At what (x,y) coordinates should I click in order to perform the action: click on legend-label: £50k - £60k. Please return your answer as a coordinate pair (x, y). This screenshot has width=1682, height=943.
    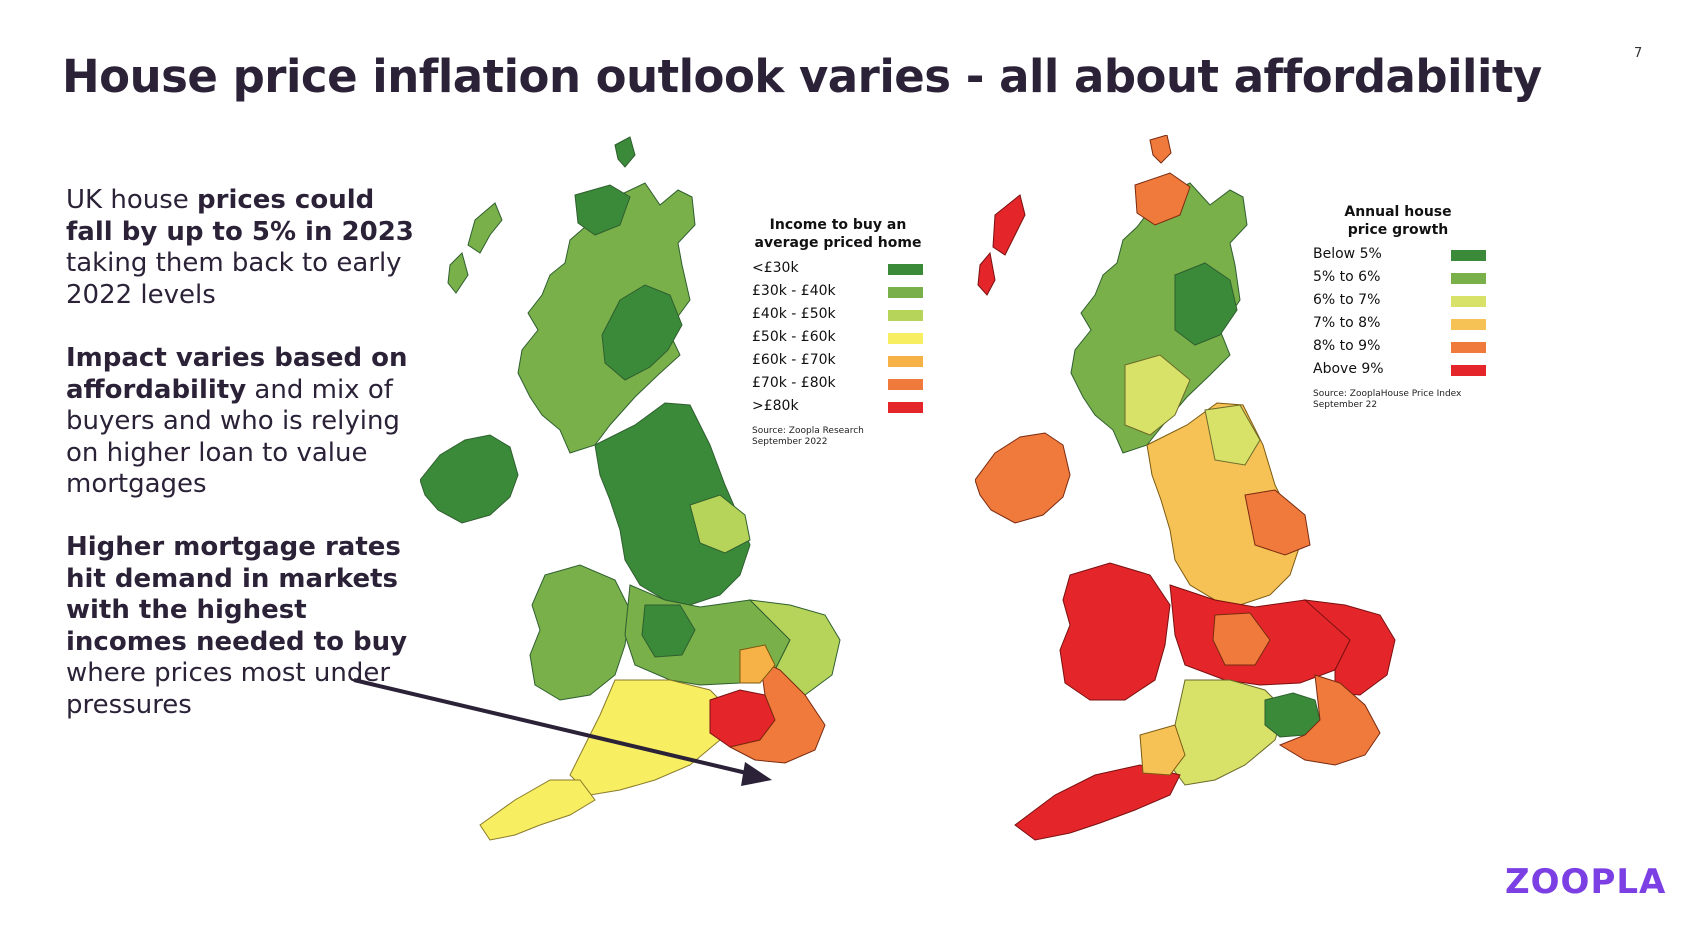
    Looking at the image, I should click on (794, 337).